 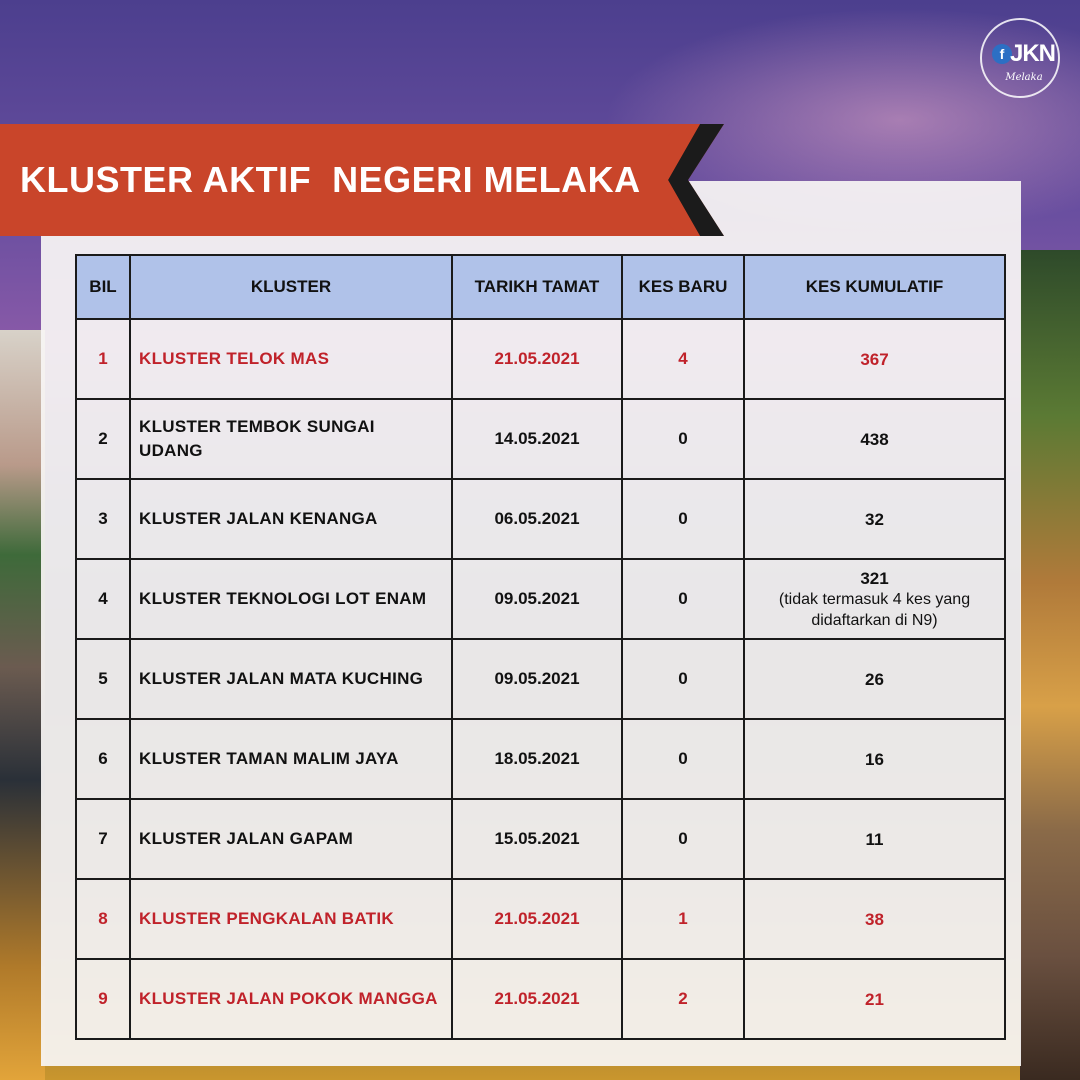 I want to click on table-row: 8 KLUSTER PENGKALAN BATIK 21.05.2021 1 38, so click(x=540, y=919).